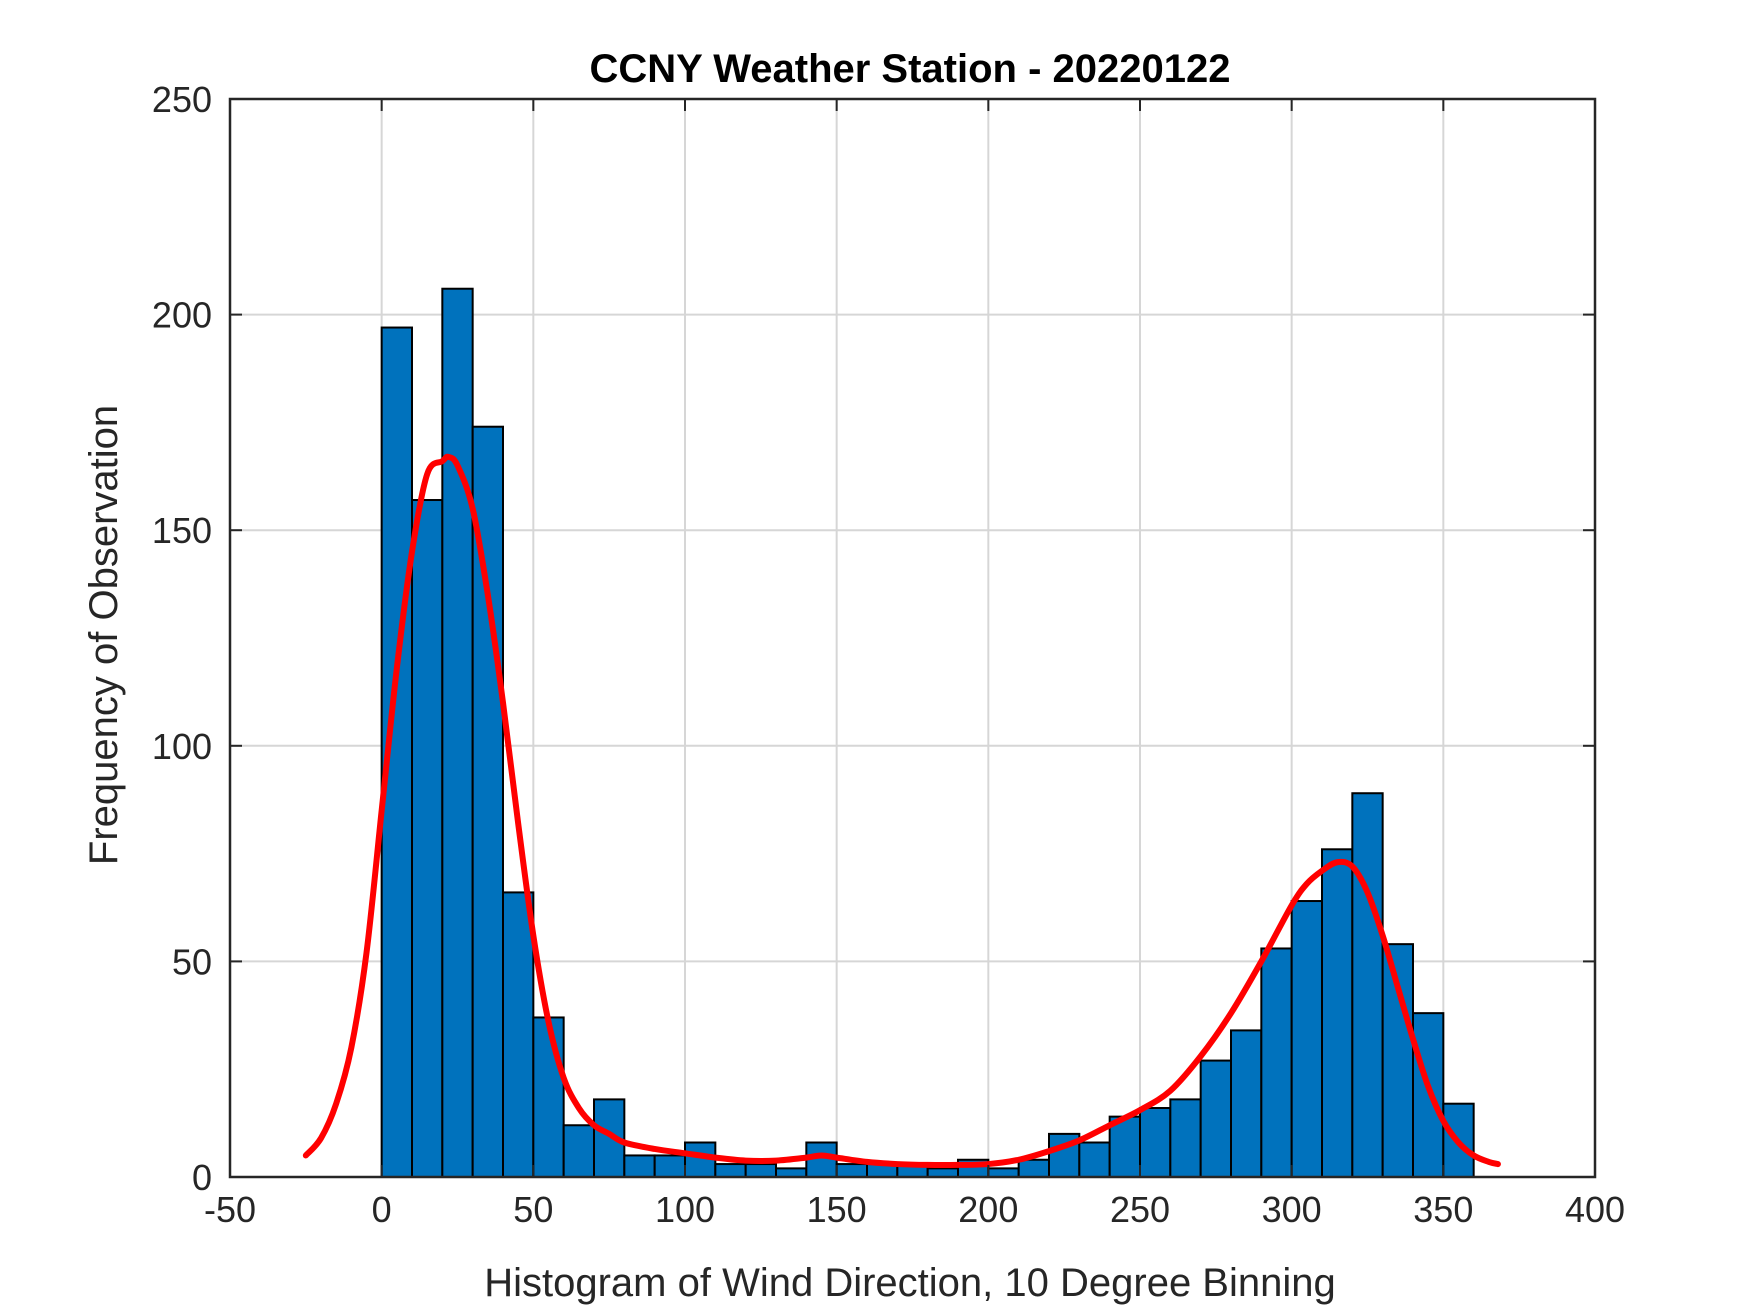  What do you see at coordinates (192, 961) in the screenshot?
I see `y-tick-label: 50` at bounding box center [192, 961].